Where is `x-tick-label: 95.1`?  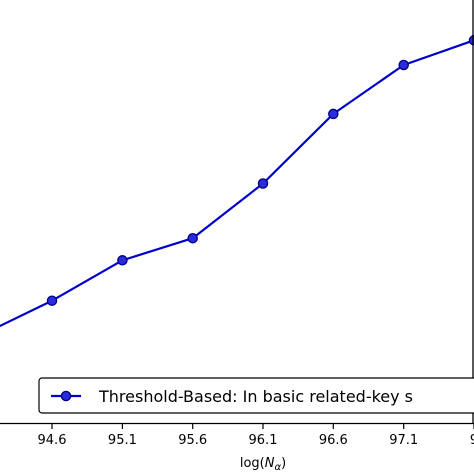 x-tick-label: 95.1 is located at coordinates (122, 440).